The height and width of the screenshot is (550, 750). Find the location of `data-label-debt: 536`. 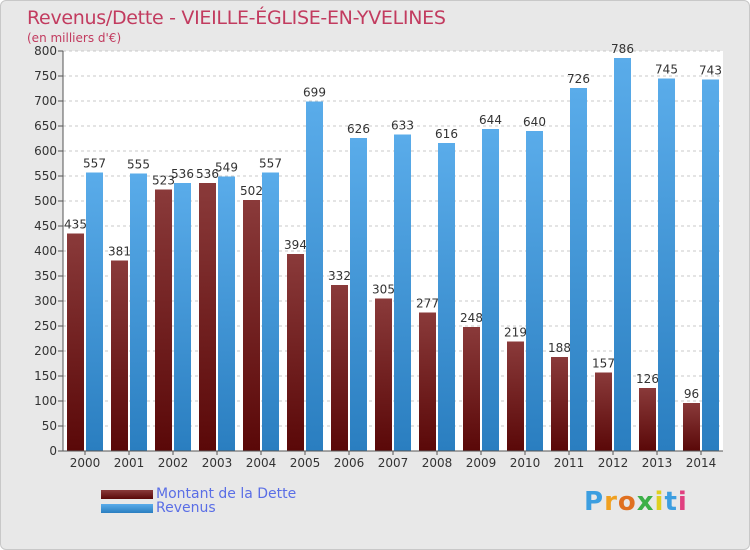

data-label-debt: 536 is located at coordinates (207, 174).